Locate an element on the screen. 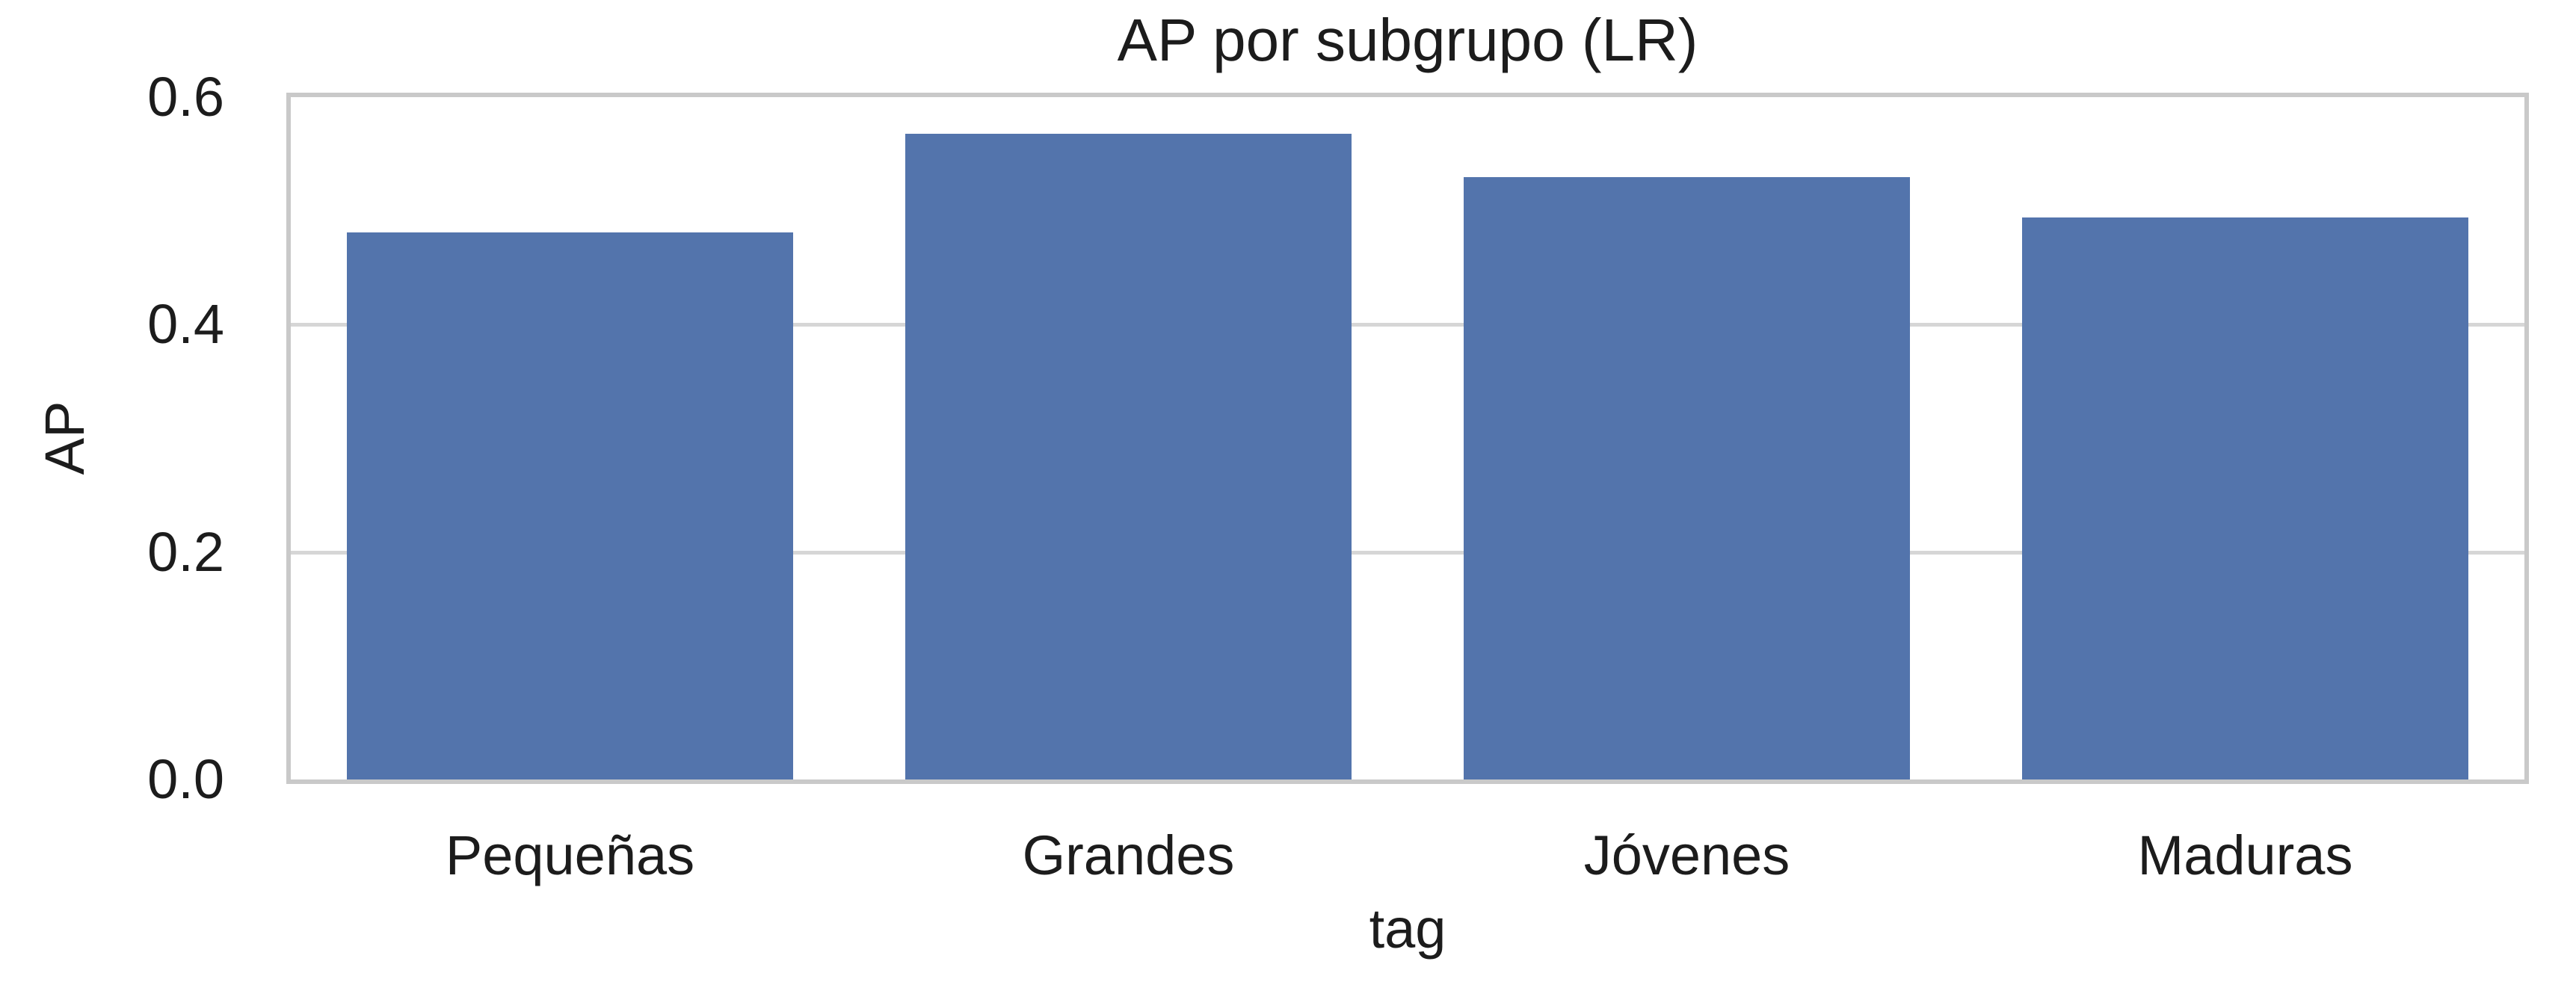 The image size is (2576, 985). y-tick-label-0.2: 0.2 is located at coordinates (185, 551).